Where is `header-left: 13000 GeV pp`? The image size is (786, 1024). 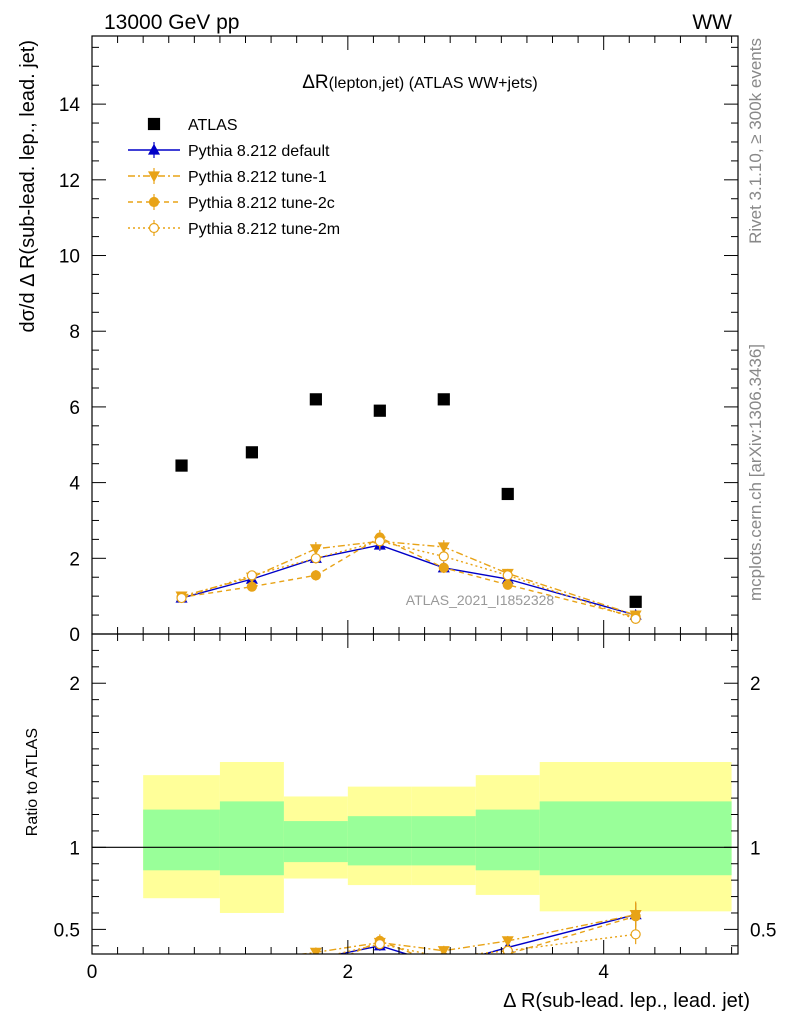 header-left: 13000 GeV pp is located at coordinates (171, 22).